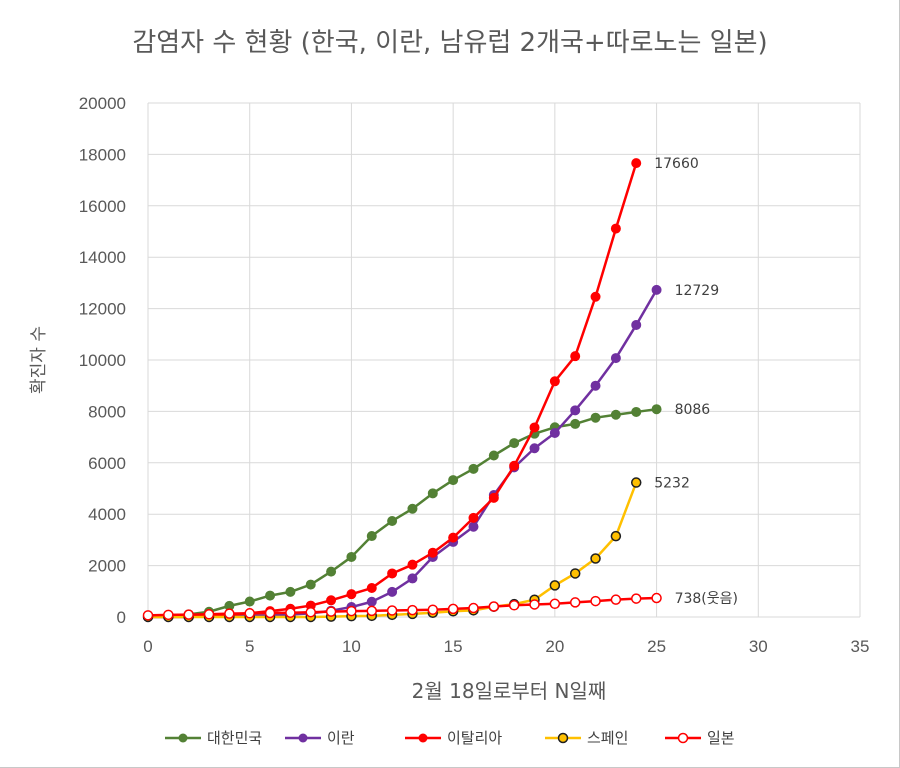  Describe the element at coordinates (676, 164) in the screenshot. I see `end-data-label: 17660` at that location.